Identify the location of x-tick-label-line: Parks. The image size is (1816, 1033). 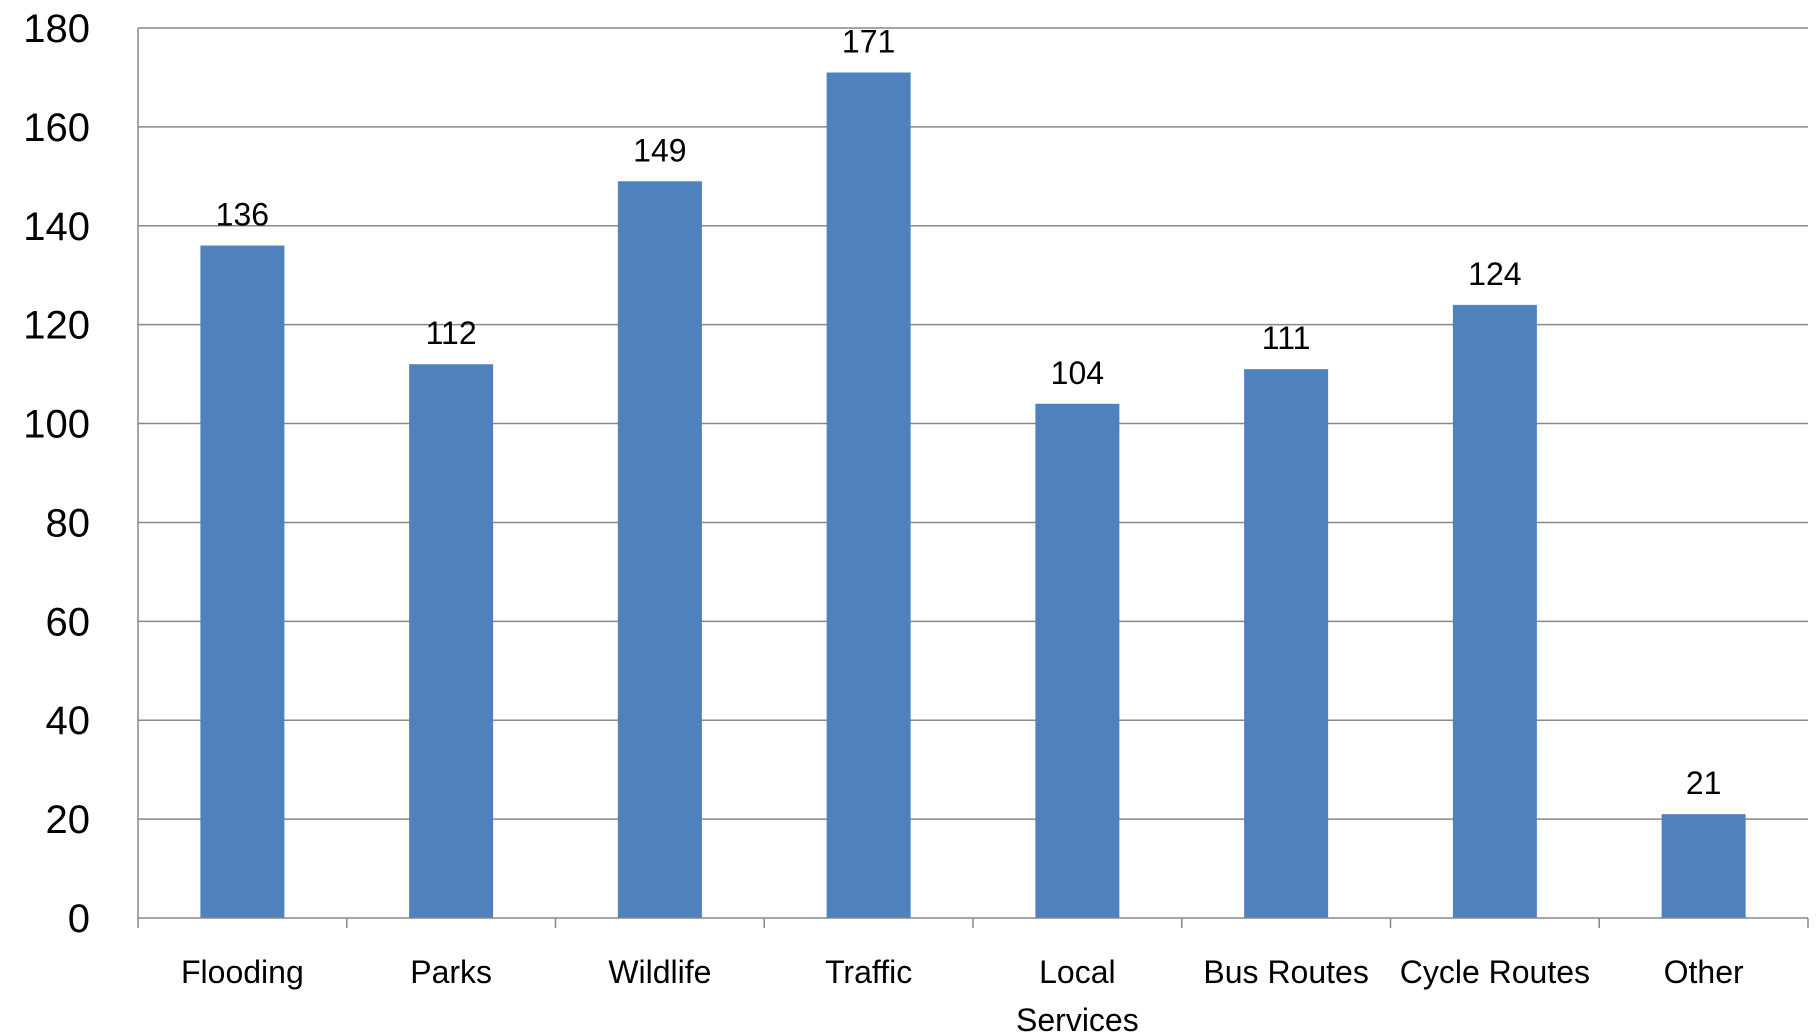
(451, 972).